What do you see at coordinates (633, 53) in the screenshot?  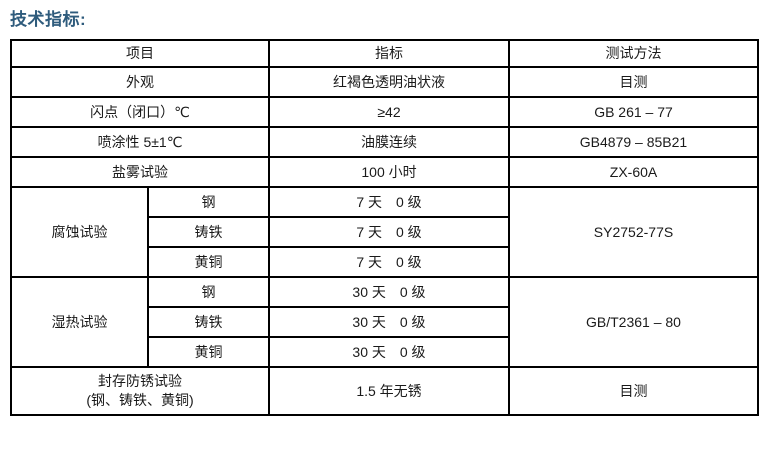 I see `header-method: 测试方法` at bounding box center [633, 53].